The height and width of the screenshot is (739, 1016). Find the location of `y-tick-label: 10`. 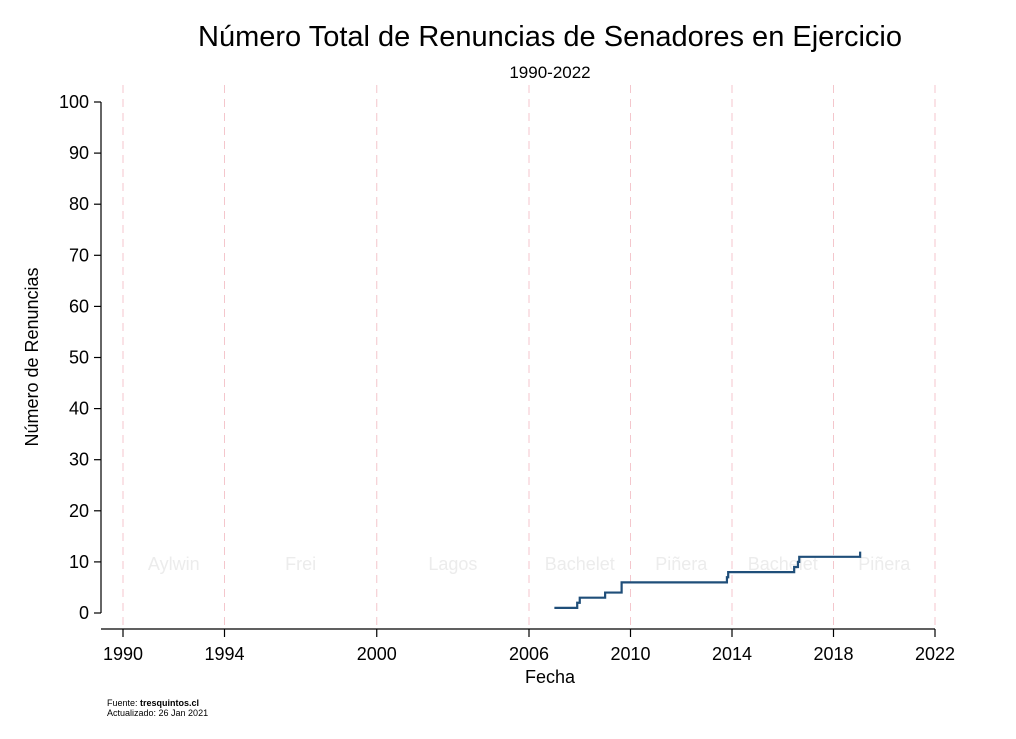

y-tick-label: 10 is located at coordinates (79, 562).